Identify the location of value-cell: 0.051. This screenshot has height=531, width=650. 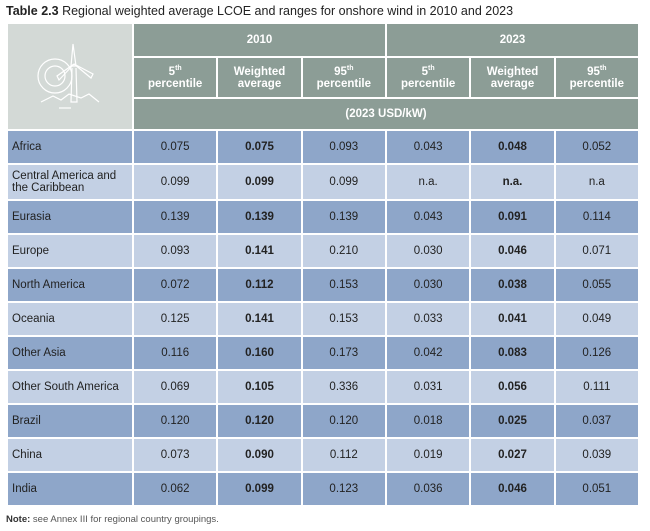
(596, 489).